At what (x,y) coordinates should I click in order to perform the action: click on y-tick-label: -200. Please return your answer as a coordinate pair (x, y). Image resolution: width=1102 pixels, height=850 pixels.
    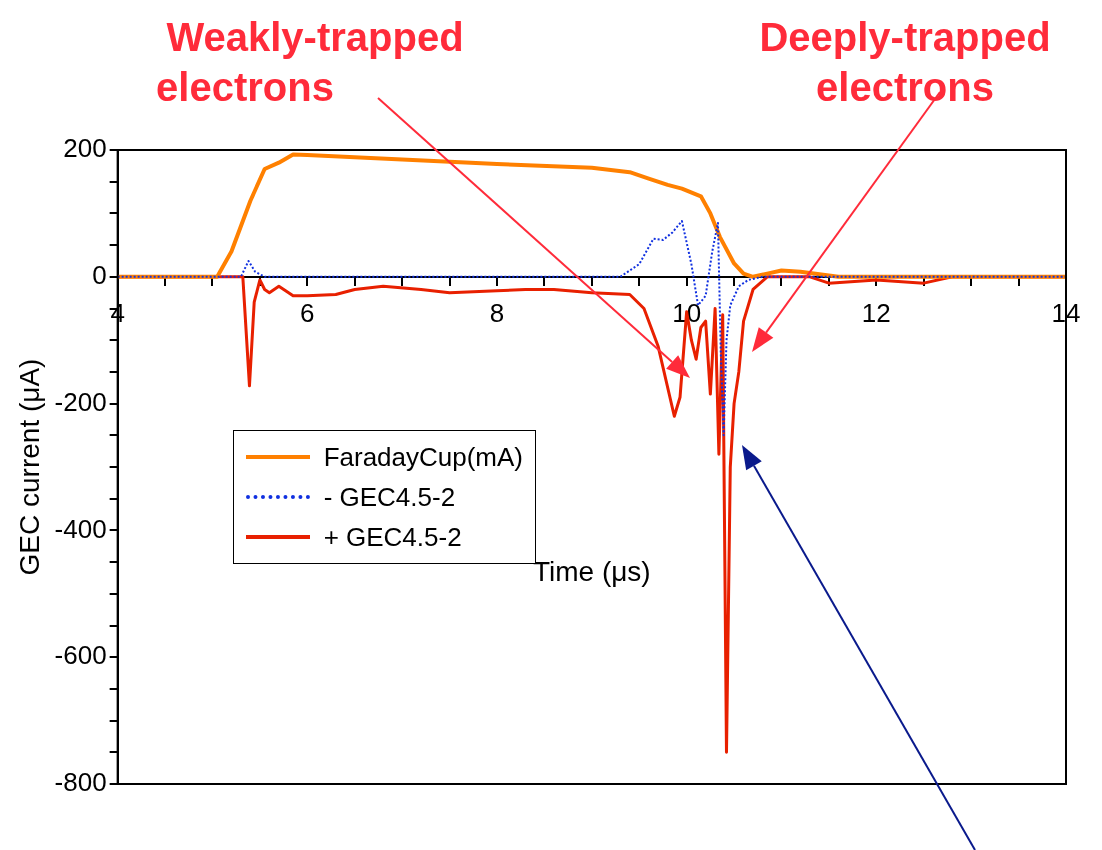
    Looking at the image, I should click on (80, 401).